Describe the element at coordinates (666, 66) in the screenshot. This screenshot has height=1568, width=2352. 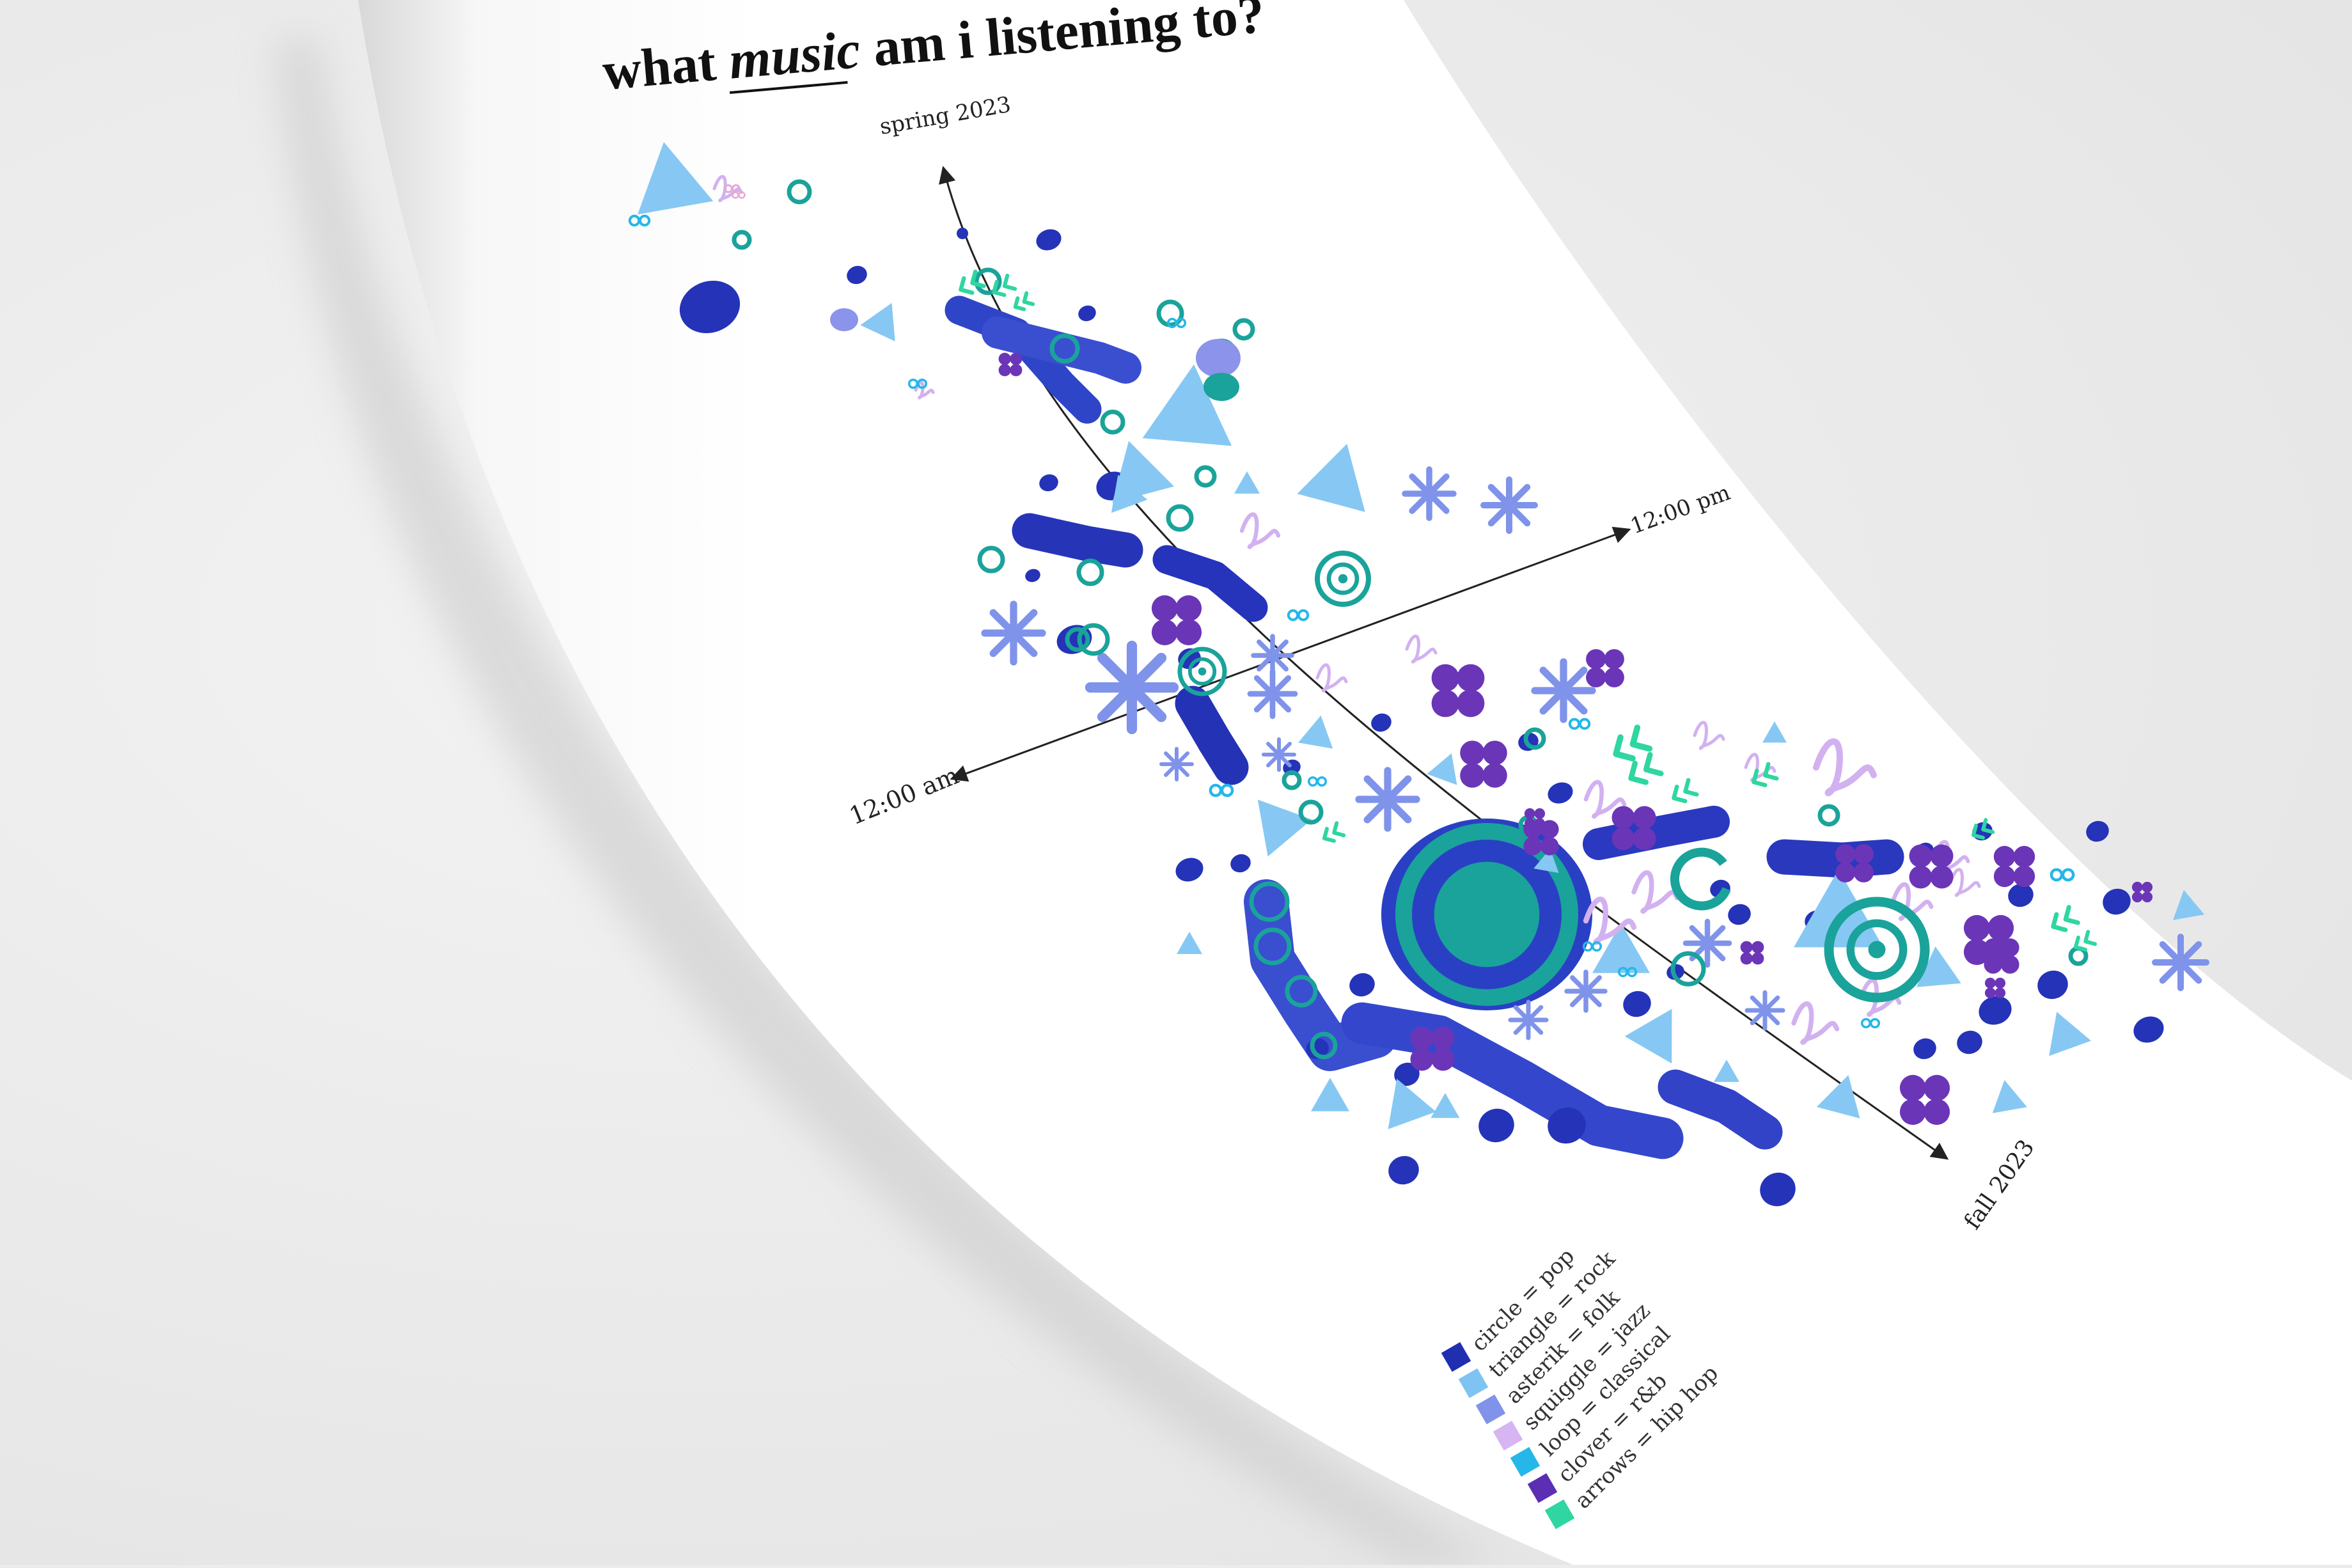
I see `title-prefix: what` at that location.